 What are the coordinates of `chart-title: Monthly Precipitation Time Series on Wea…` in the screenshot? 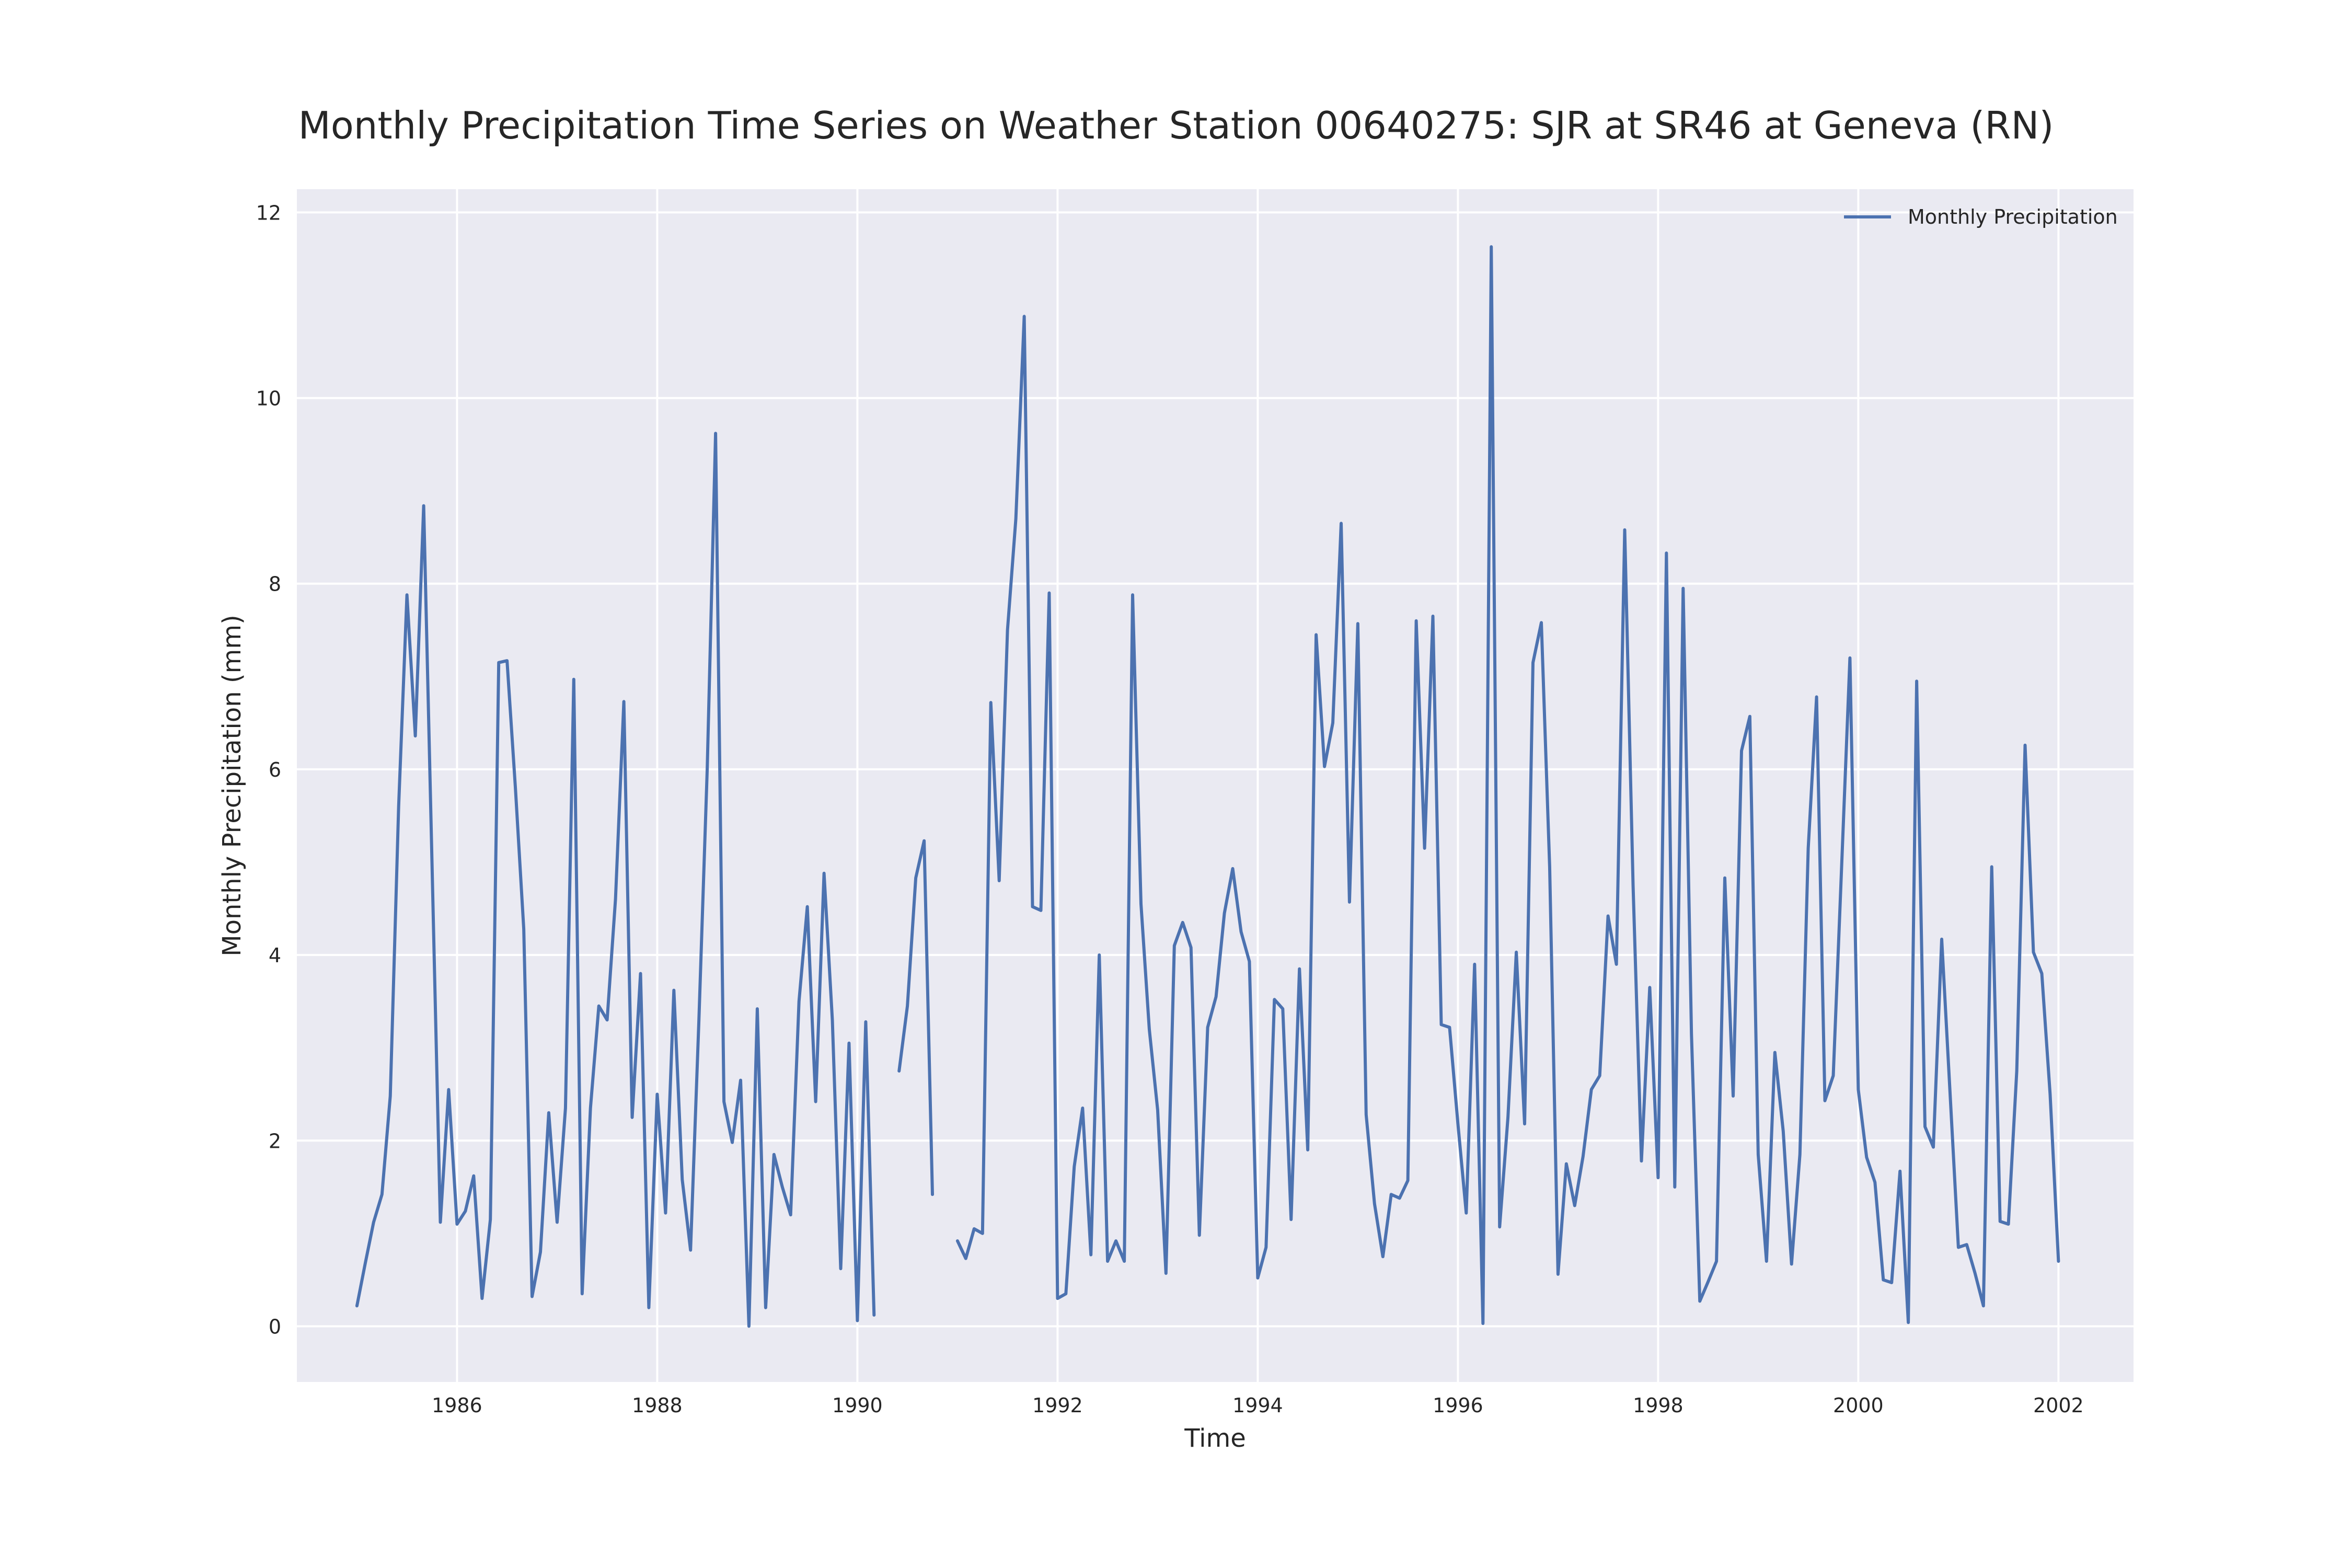 It's located at (1176, 125).